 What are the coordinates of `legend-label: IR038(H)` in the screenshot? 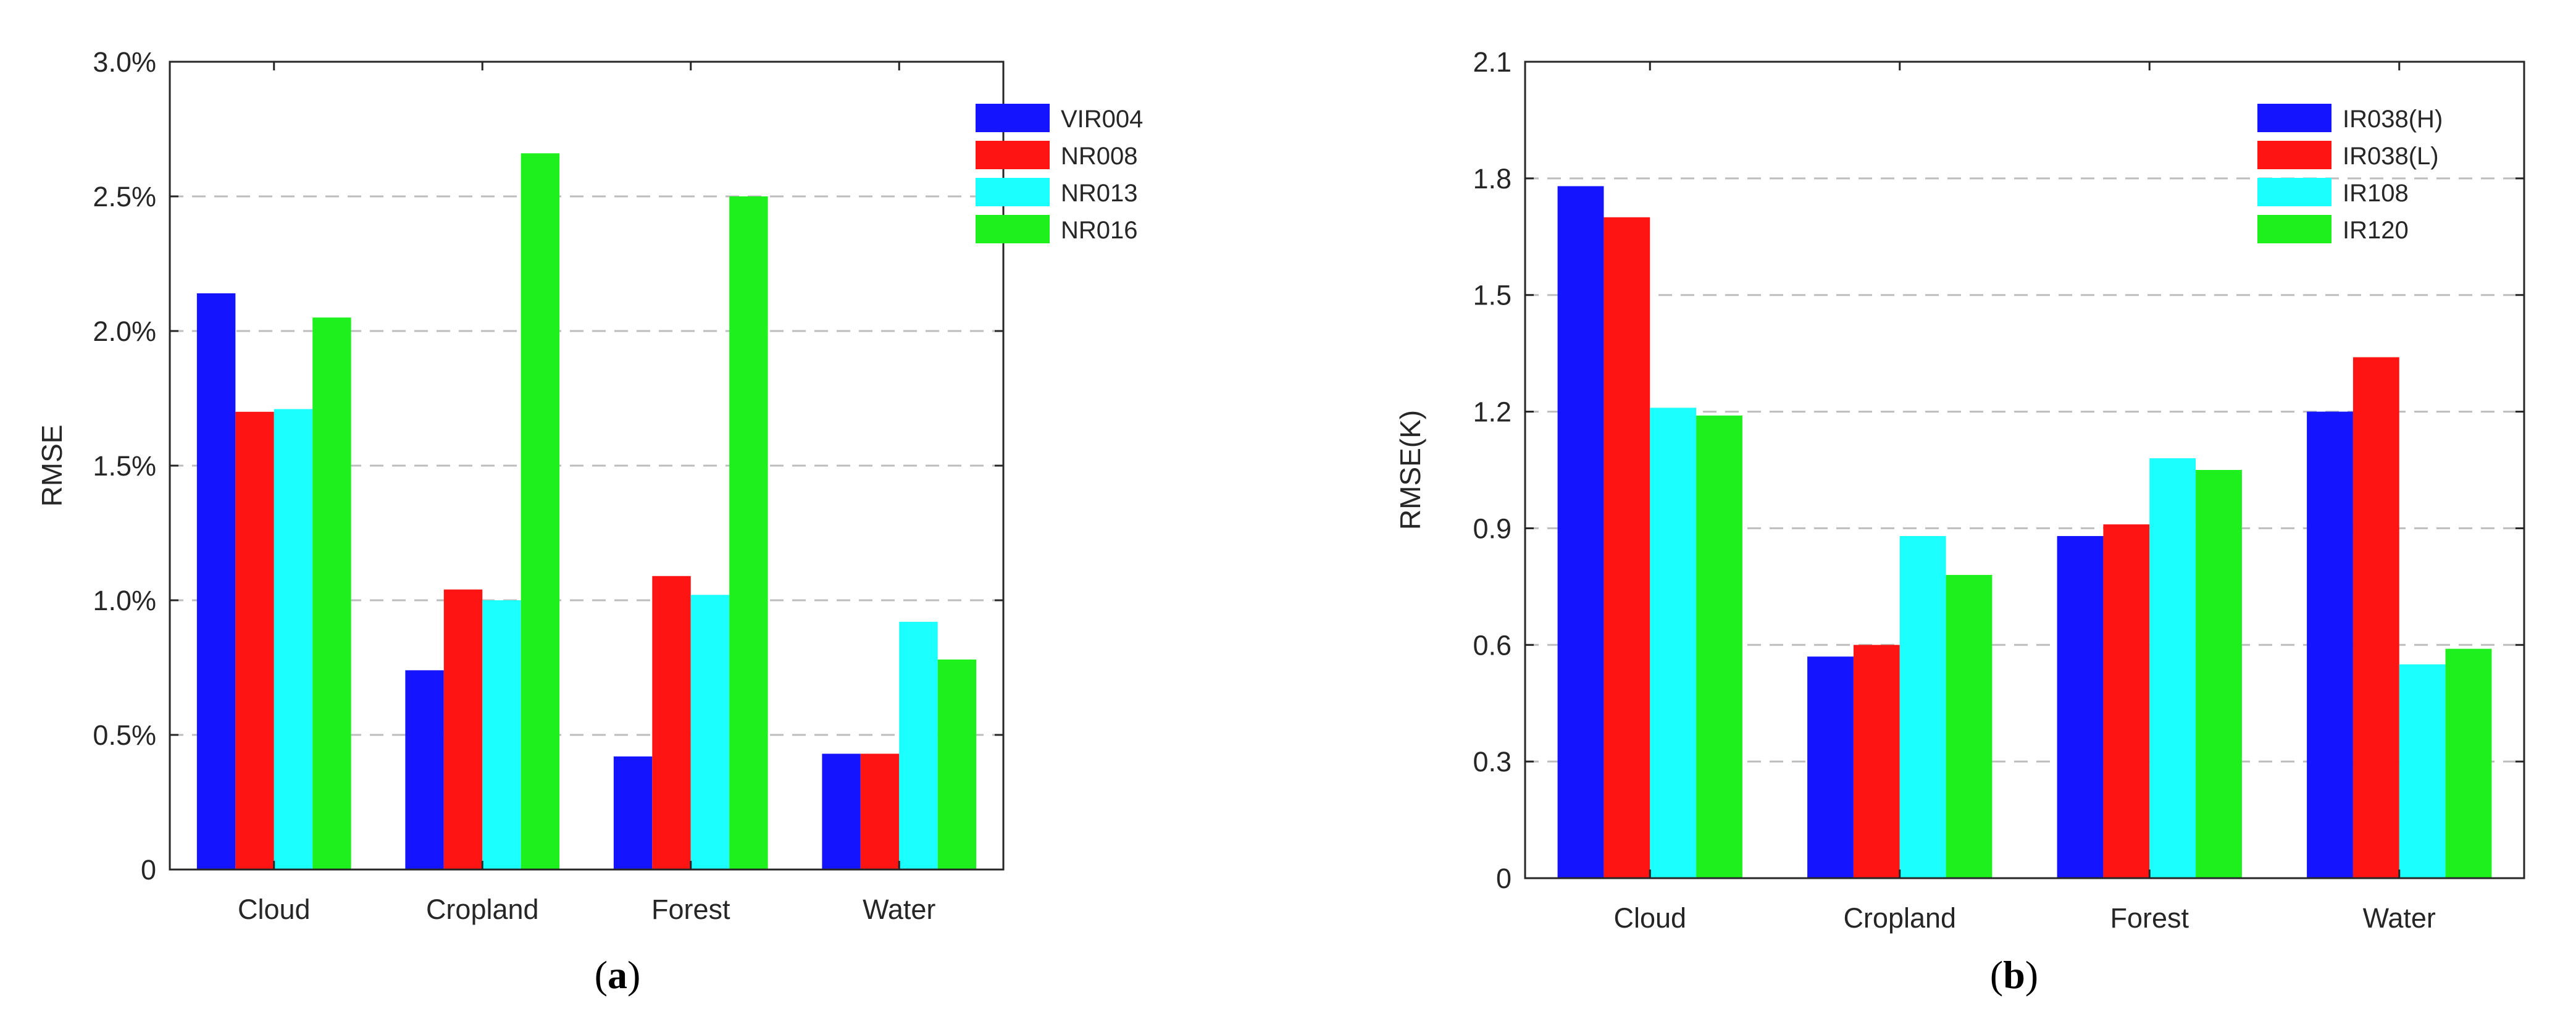 It's located at (2393, 119).